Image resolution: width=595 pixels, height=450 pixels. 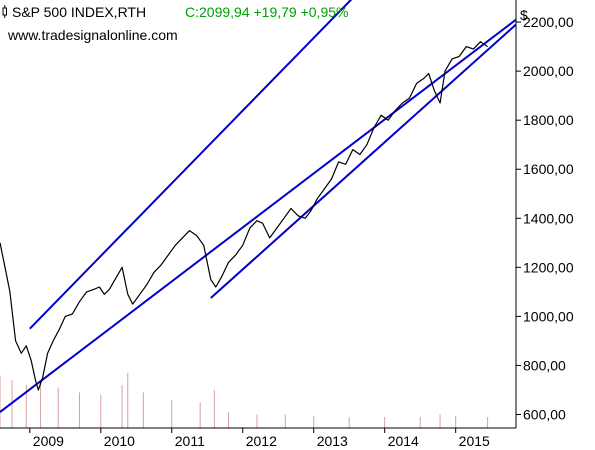 What do you see at coordinates (244, 400) in the screenshot?
I see `volume-layer` at bounding box center [244, 400].